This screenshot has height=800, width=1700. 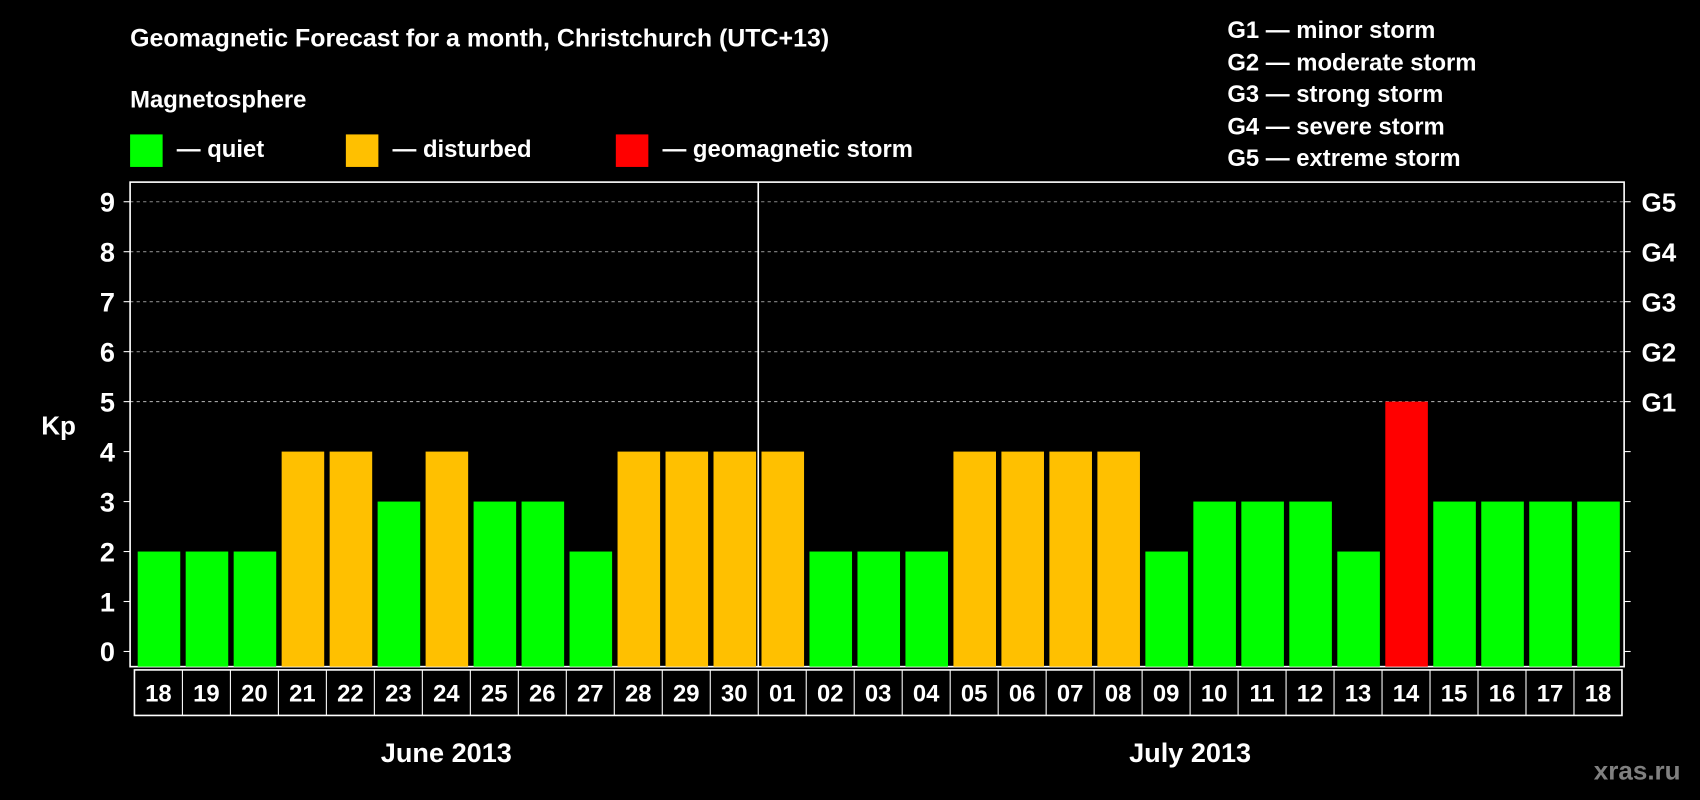 I want to click on watermark: xras.ru, so click(x=1637, y=771).